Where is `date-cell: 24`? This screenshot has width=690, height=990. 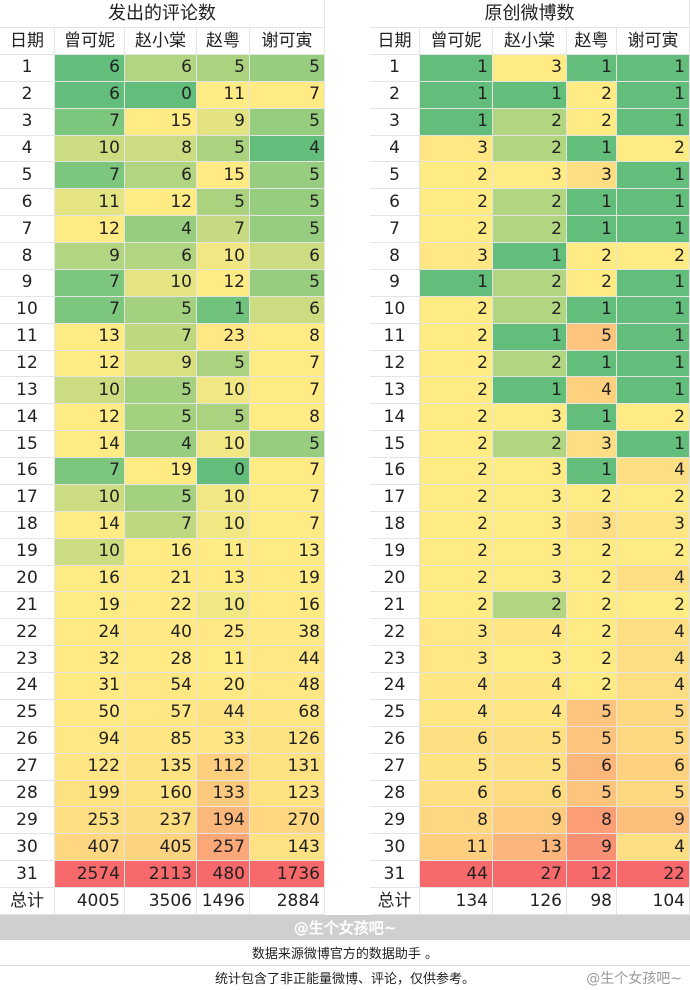 date-cell: 24 is located at coordinates (27, 686).